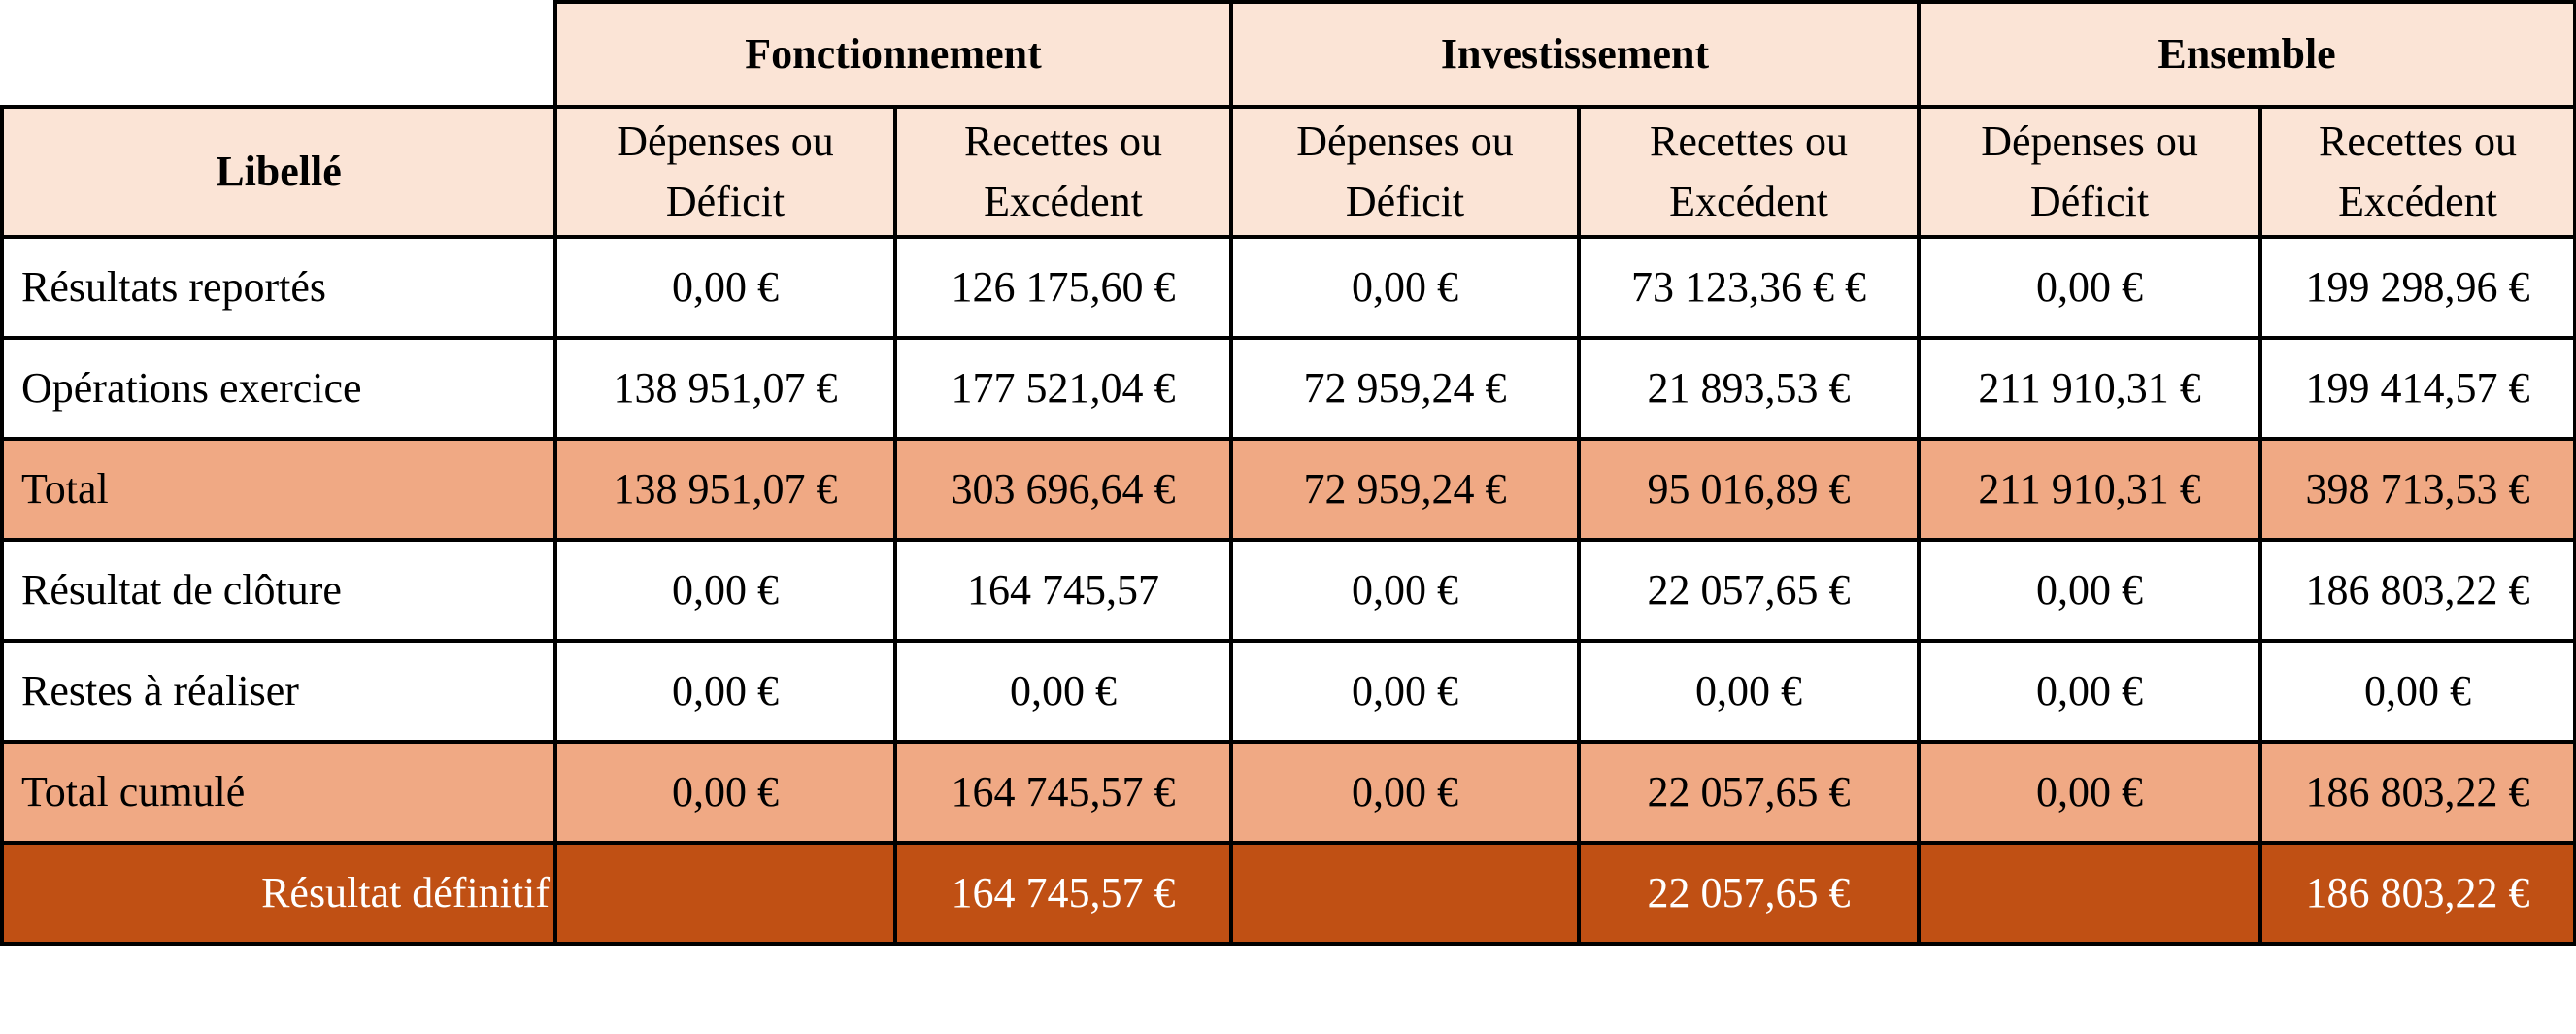  What do you see at coordinates (1063, 490) in the screenshot?
I see `cell-value: 303 696,64 €` at bounding box center [1063, 490].